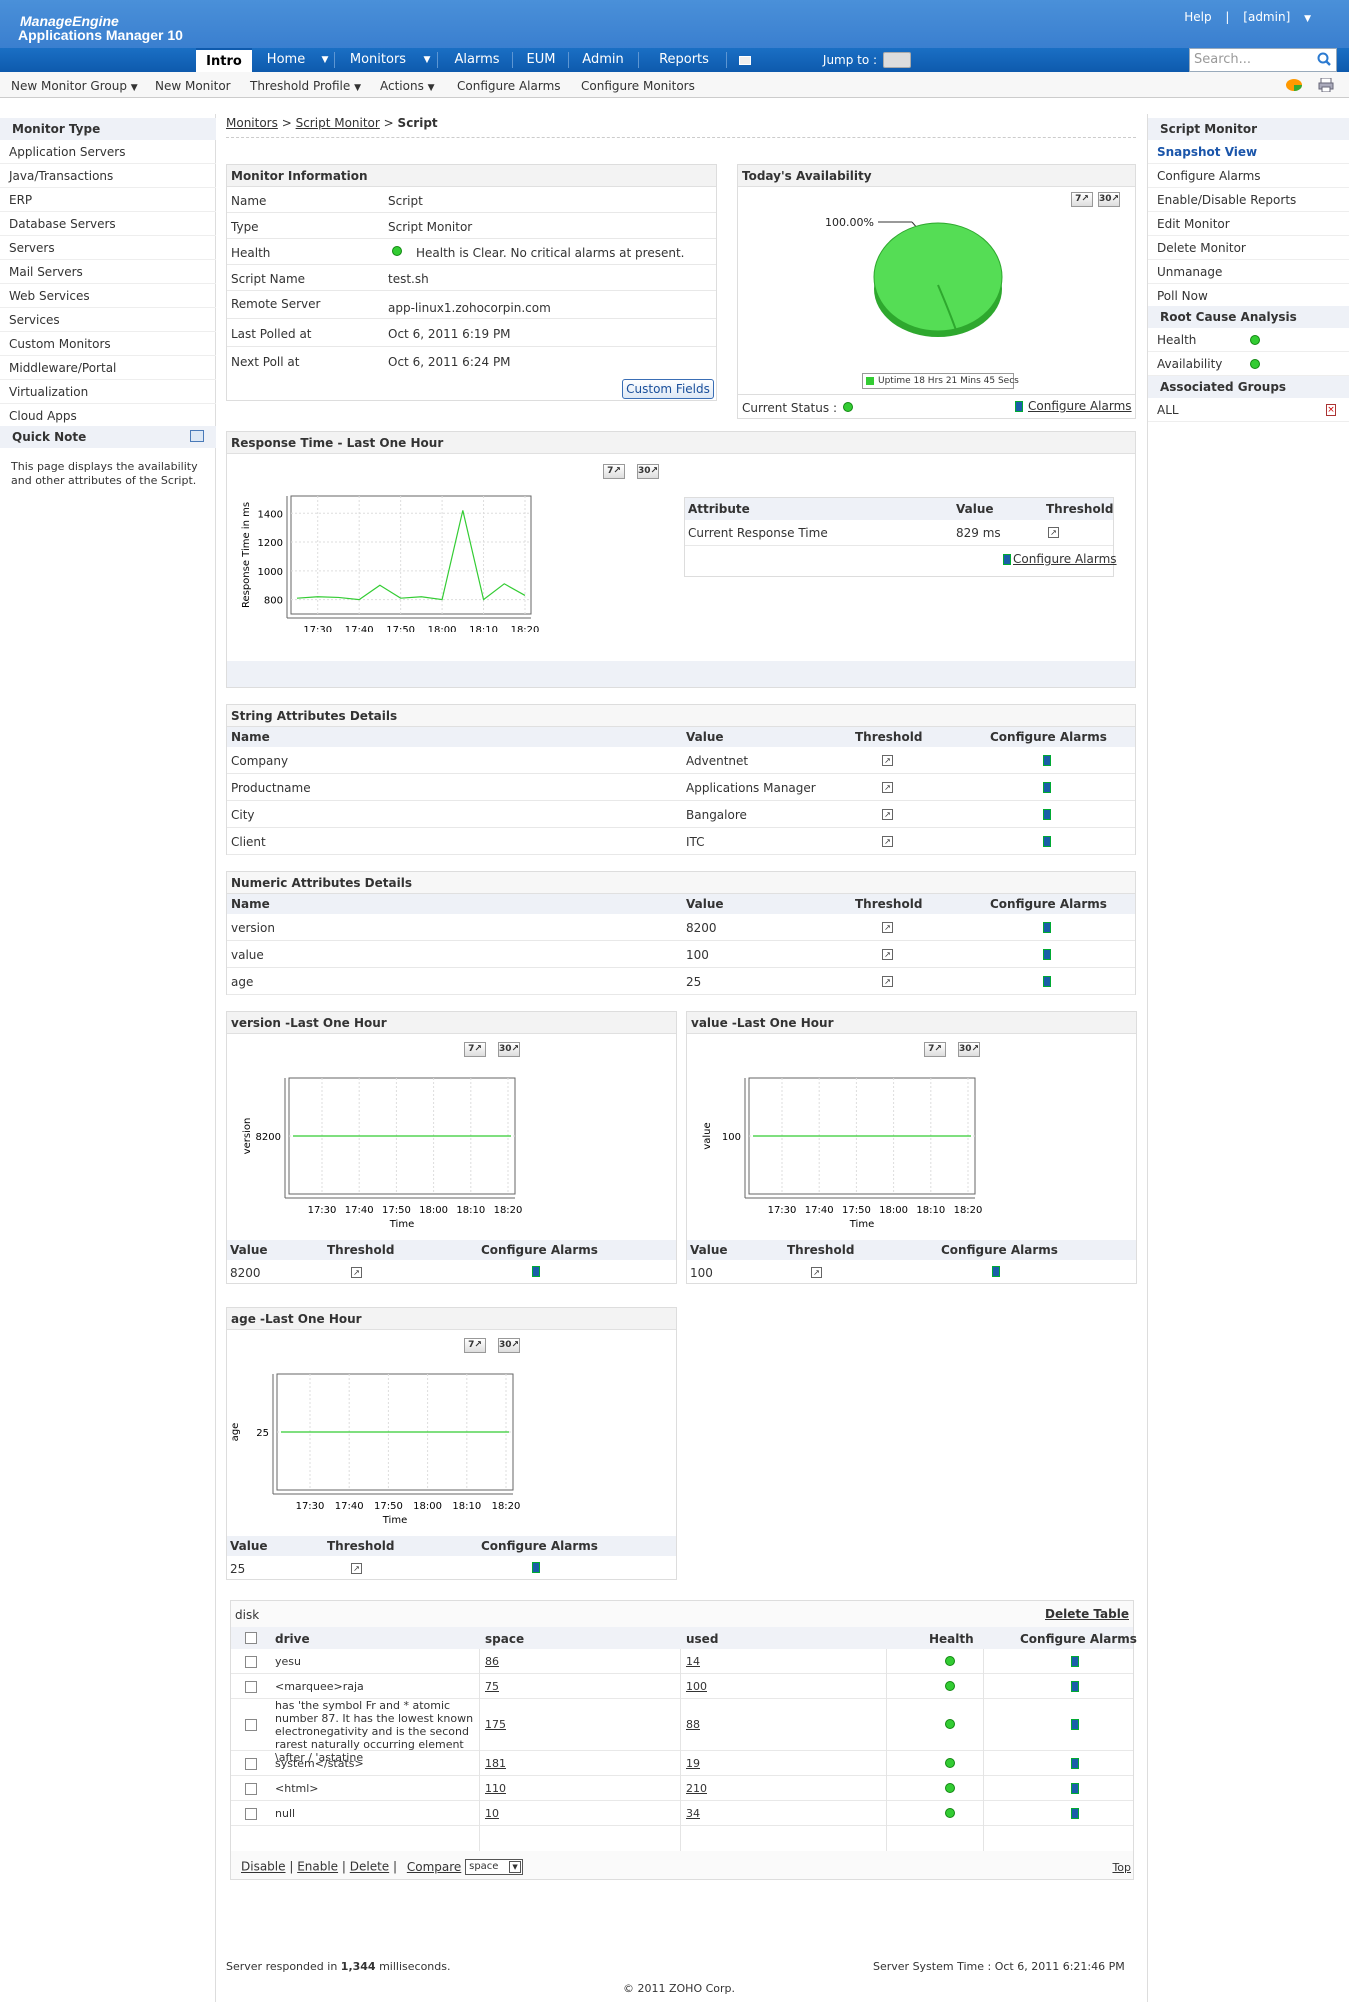 Image resolution: width=1349 pixels, height=2002 pixels. Describe the element at coordinates (1248, 340) in the screenshot. I see `rca-health-item: Health` at that location.